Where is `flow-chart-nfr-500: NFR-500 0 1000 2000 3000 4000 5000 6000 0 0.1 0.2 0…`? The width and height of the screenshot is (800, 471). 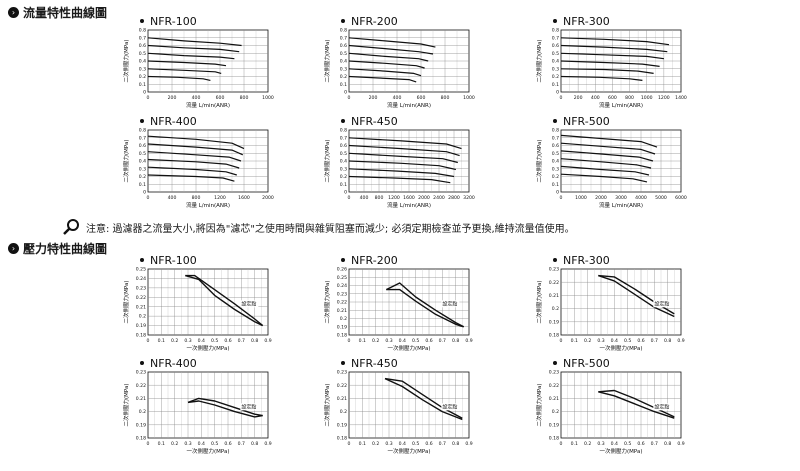
flow-chart-nfr-500: NFR-500 0 1000 2000 3000 4000 5000 6000 0 0.1 0.2 0… is located at coordinates (610, 167).